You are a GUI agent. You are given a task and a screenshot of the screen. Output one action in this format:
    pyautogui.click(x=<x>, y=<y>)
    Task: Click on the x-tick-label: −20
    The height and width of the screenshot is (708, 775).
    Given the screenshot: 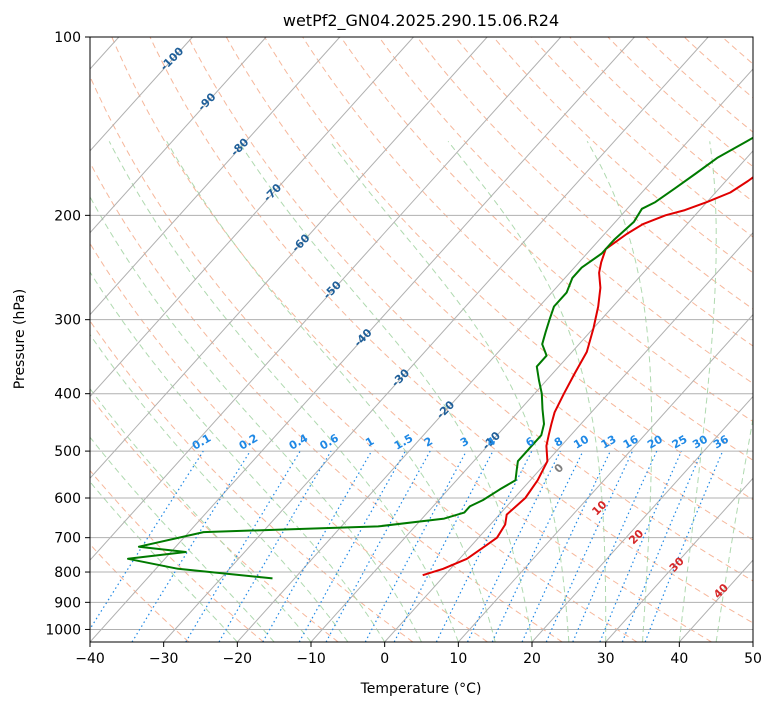 What is the action you would take?
    pyautogui.click(x=238, y=659)
    